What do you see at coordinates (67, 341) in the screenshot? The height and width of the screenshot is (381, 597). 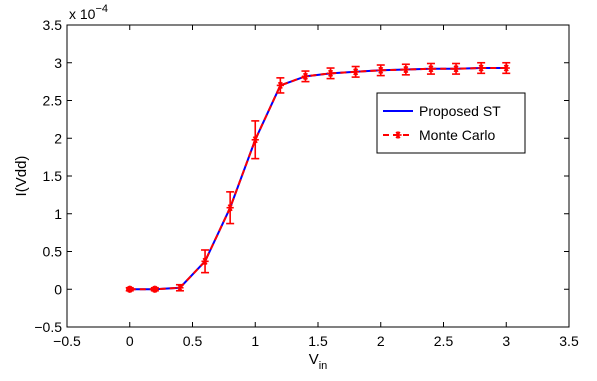 I see `x-tick-label: −0.5` at bounding box center [67, 341].